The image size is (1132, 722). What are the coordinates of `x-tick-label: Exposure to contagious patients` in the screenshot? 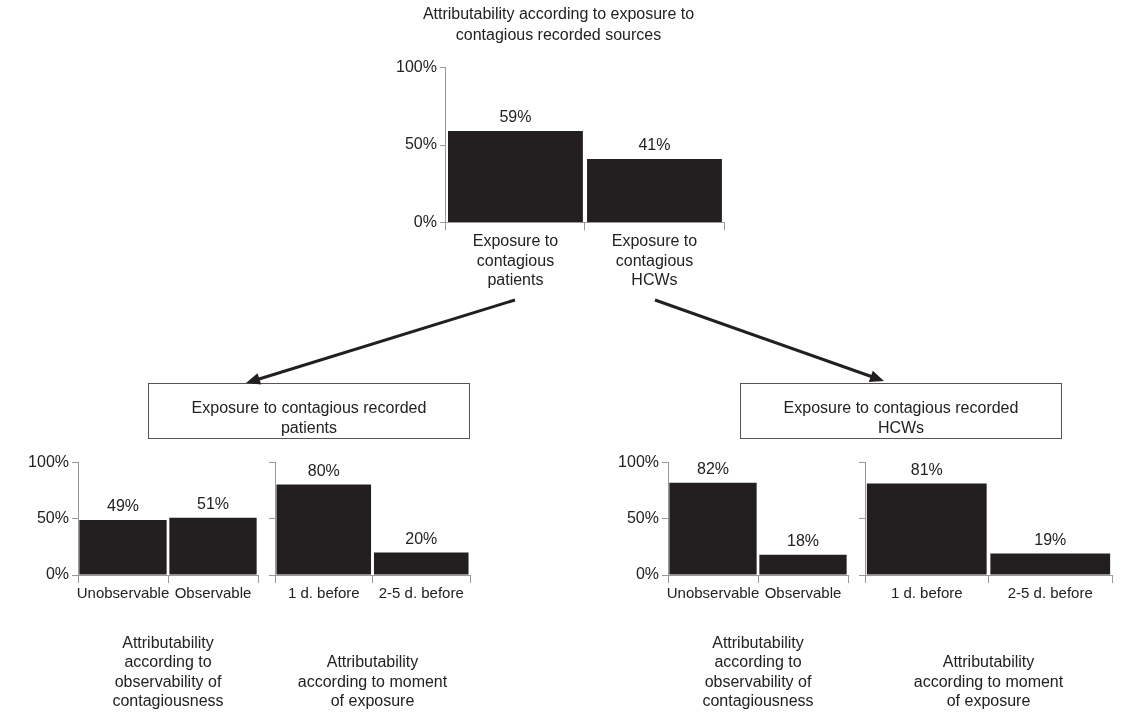 It's located at (515, 260).